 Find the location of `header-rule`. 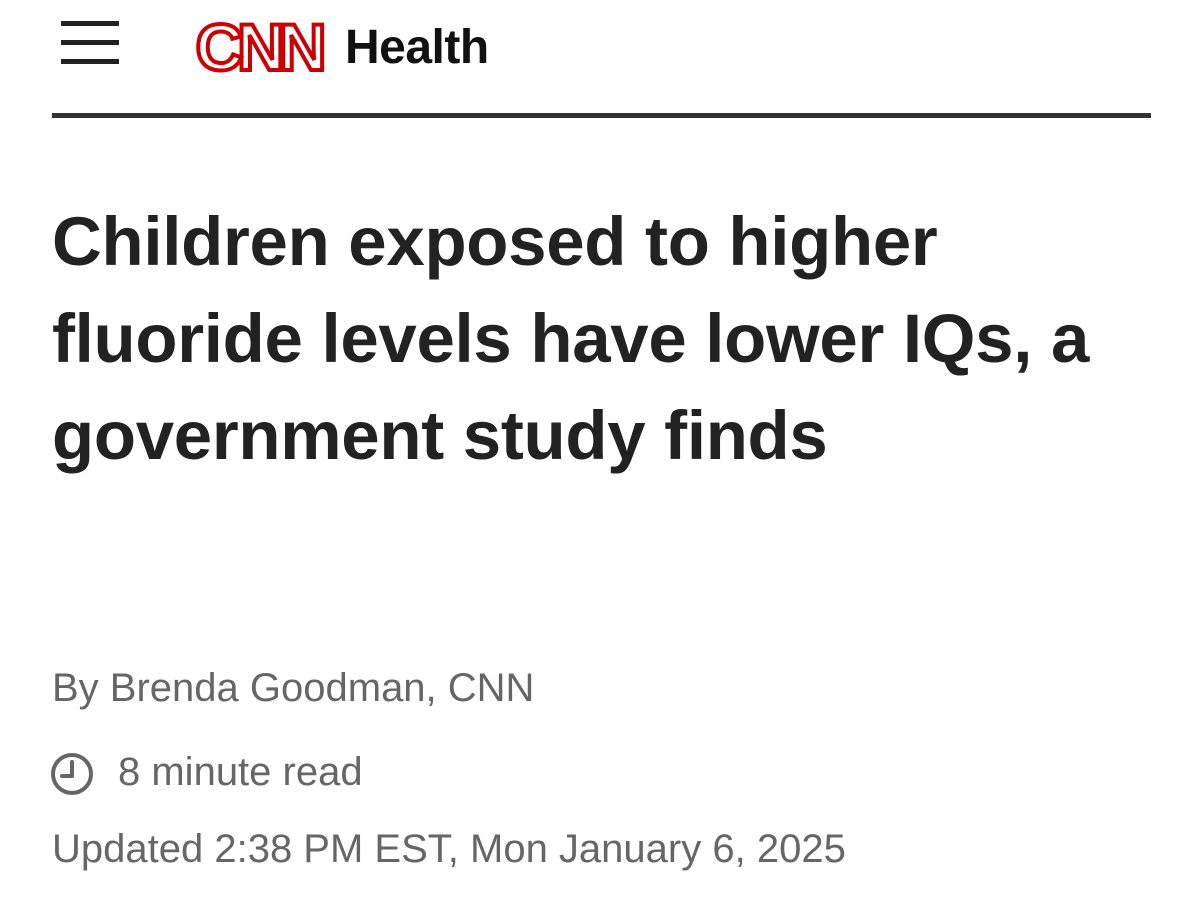

header-rule is located at coordinates (601, 115).